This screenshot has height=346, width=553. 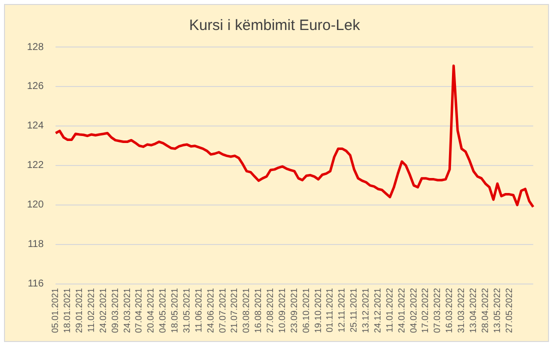 I want to click on x-tick-label: 05.01.2021, so click(x=55, y=311).